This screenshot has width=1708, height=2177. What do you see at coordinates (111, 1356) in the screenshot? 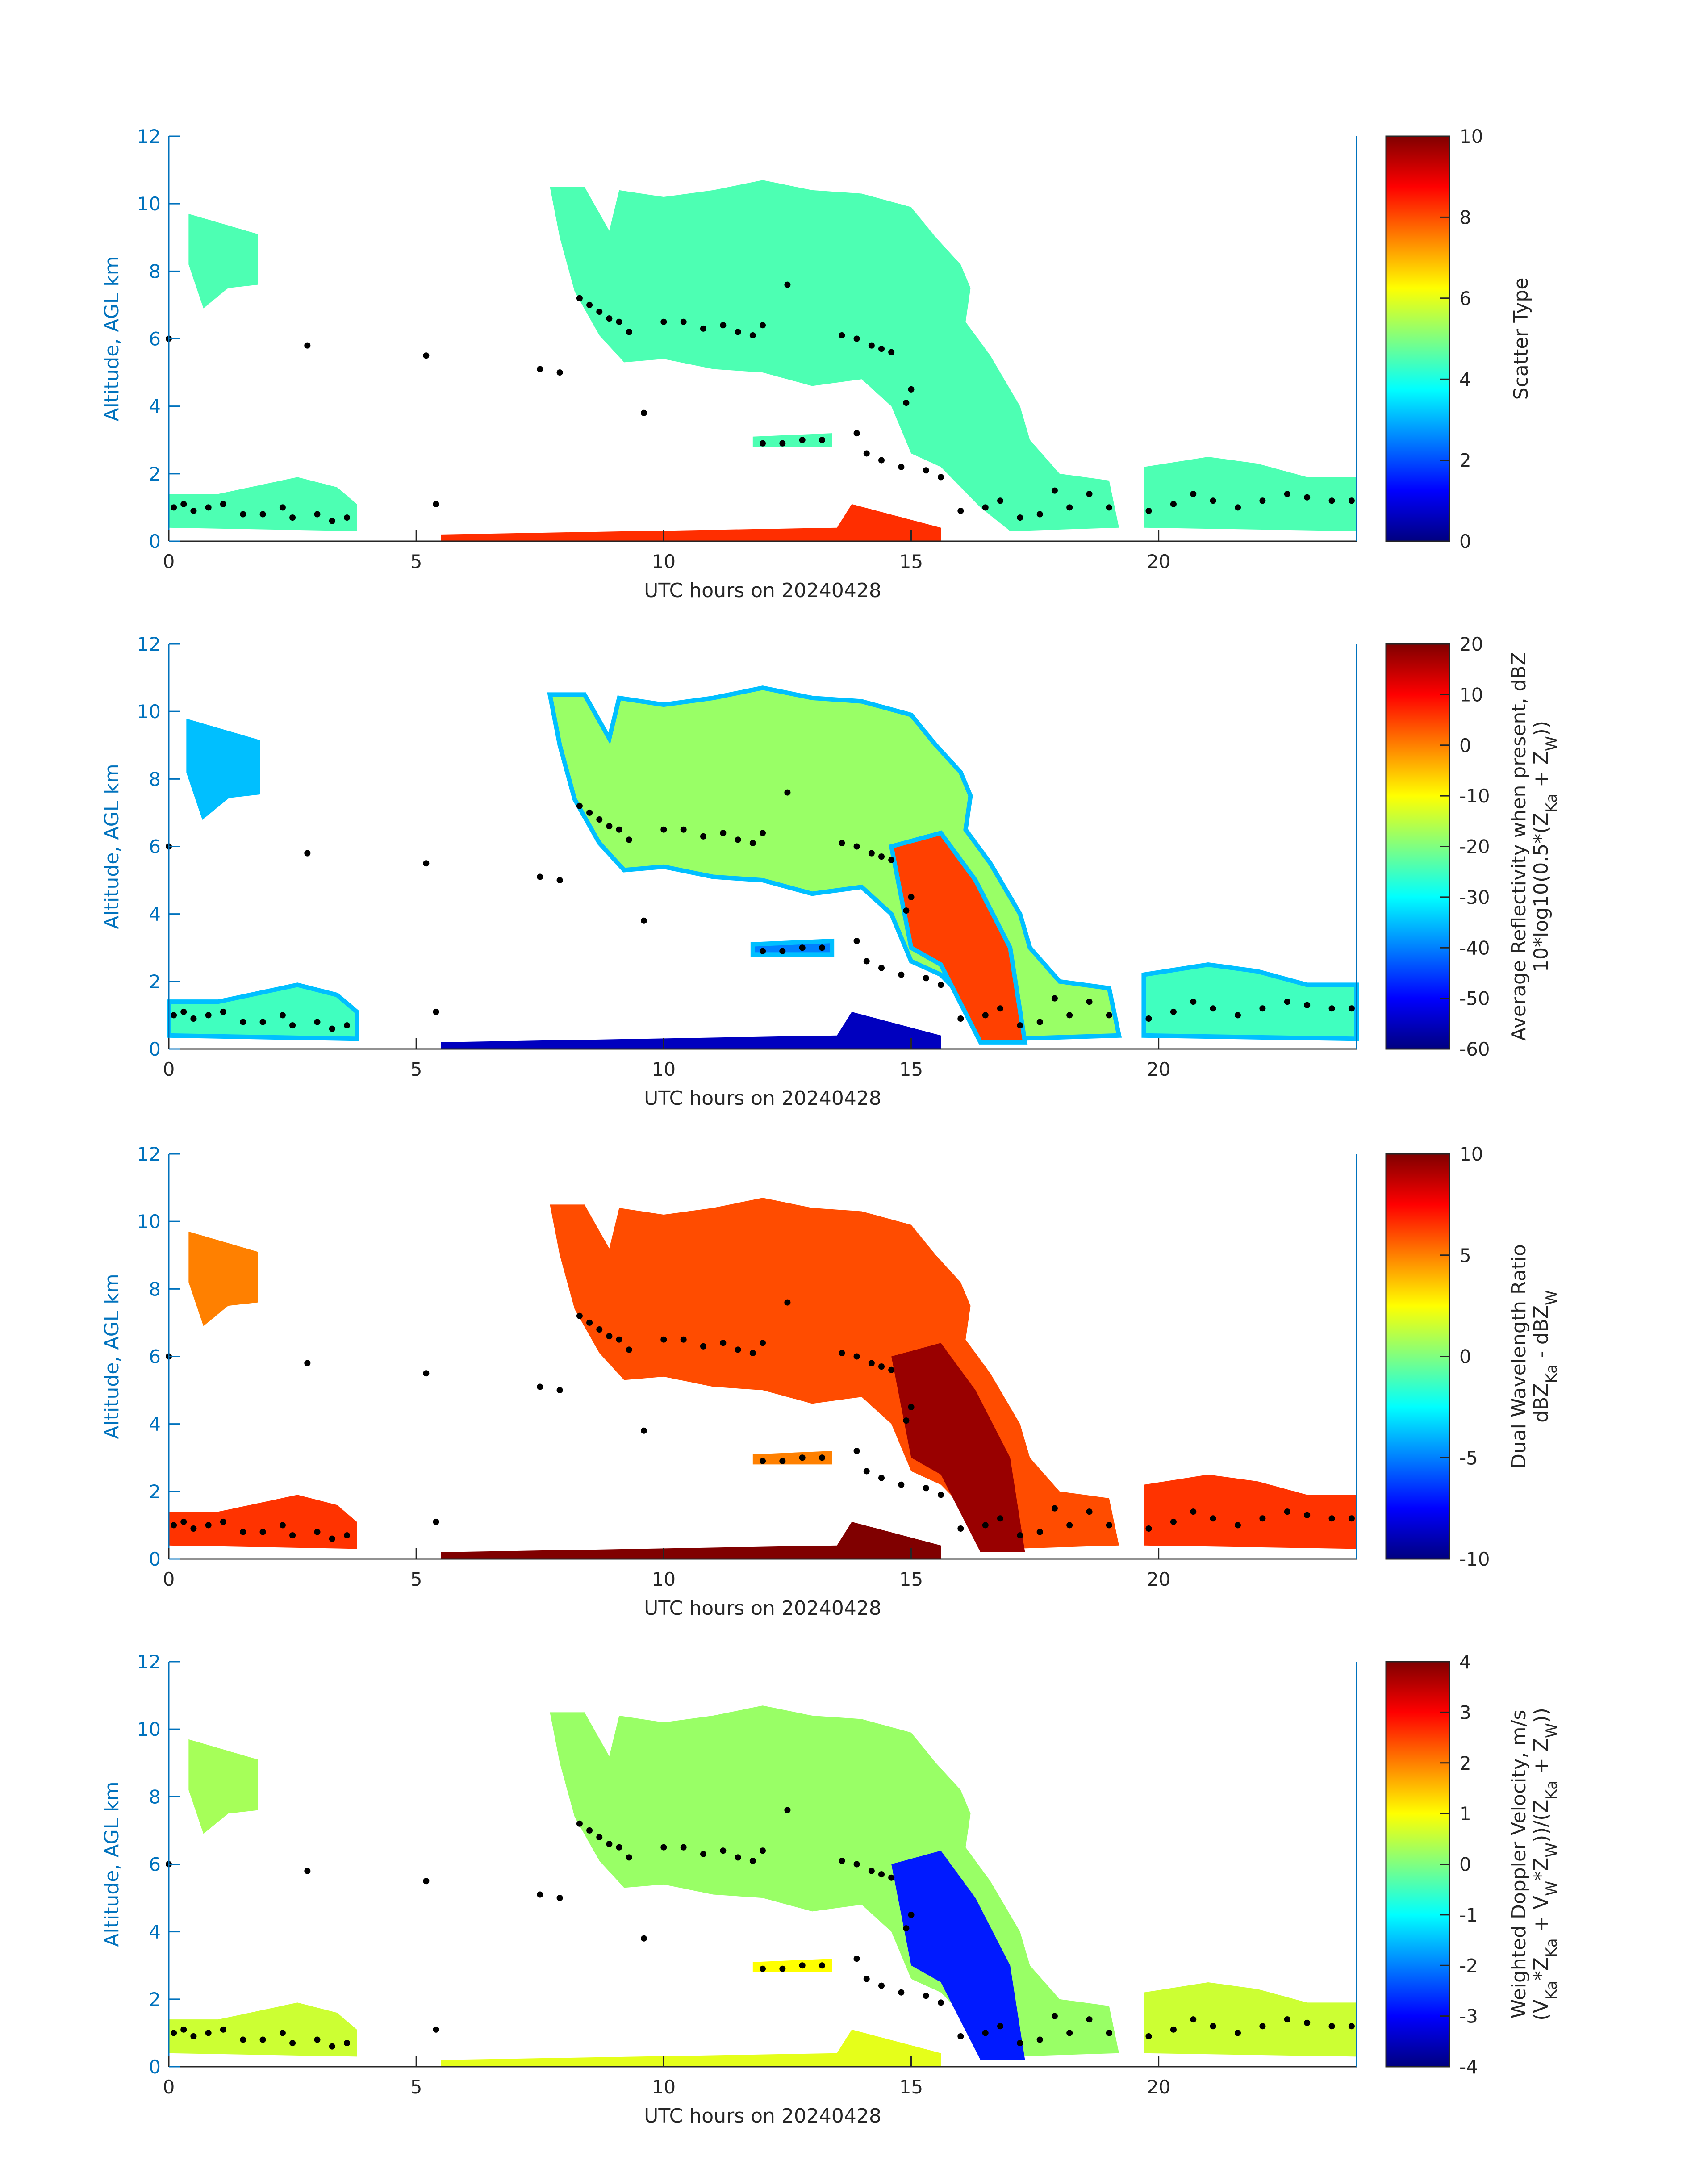
I see `y-axis-label: Altitude, AGL km` at bounding box center [111, 1356].